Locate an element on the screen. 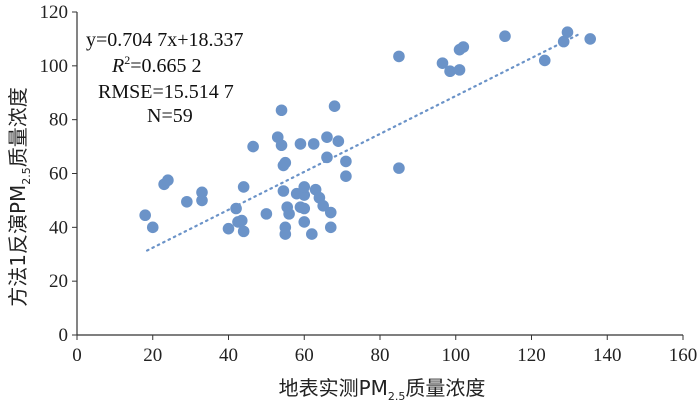 Image resolution: width=700 pixels, height=407 pixels. x-tick-label: 80 is located at coordinates (380, 355).